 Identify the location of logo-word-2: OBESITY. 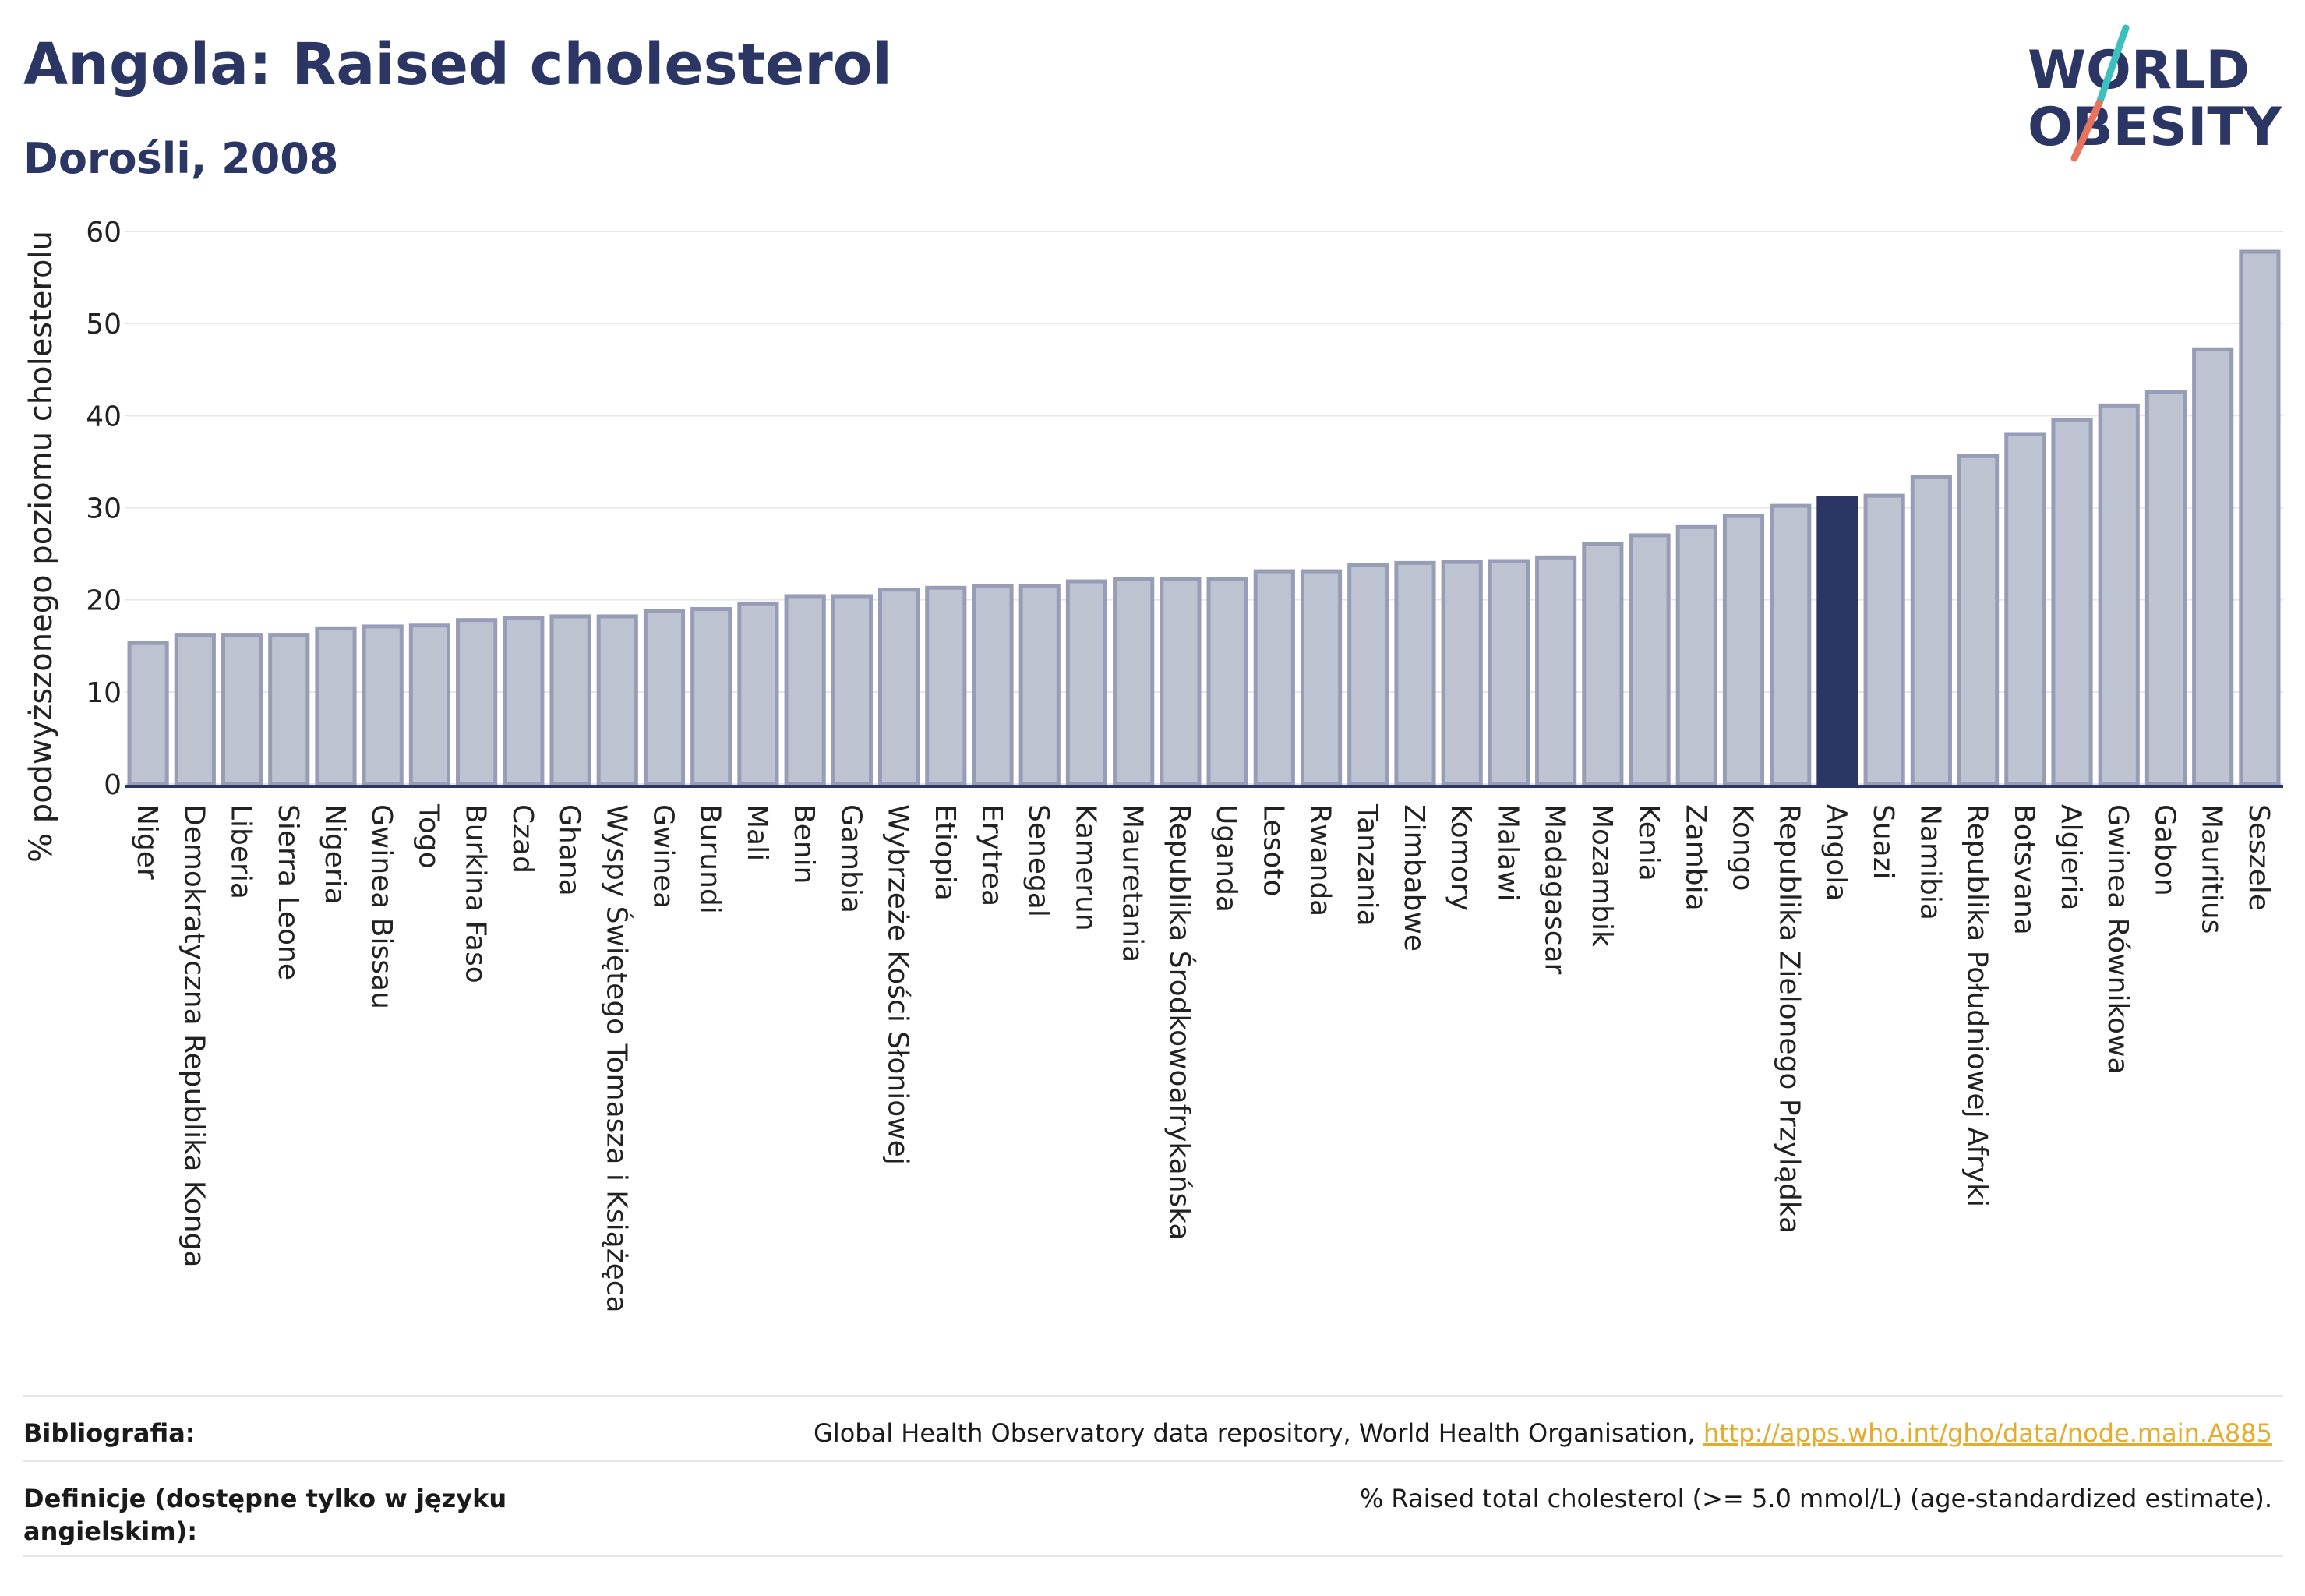
(2155, 127).